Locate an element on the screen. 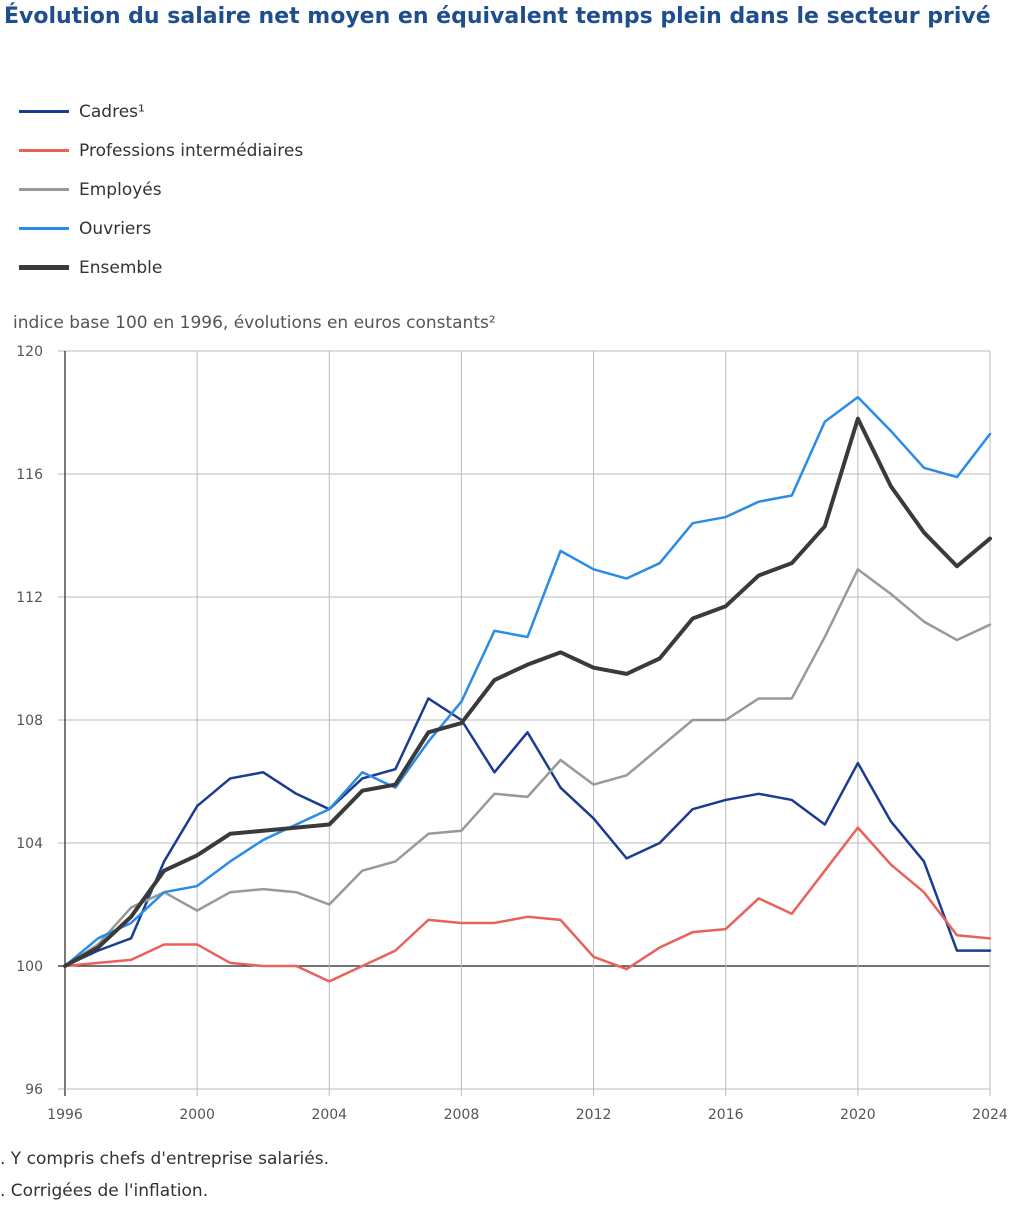 This screenshot has height=1207, width=1019. legend-label-employes: Employés is located at coordinates (120, 189).